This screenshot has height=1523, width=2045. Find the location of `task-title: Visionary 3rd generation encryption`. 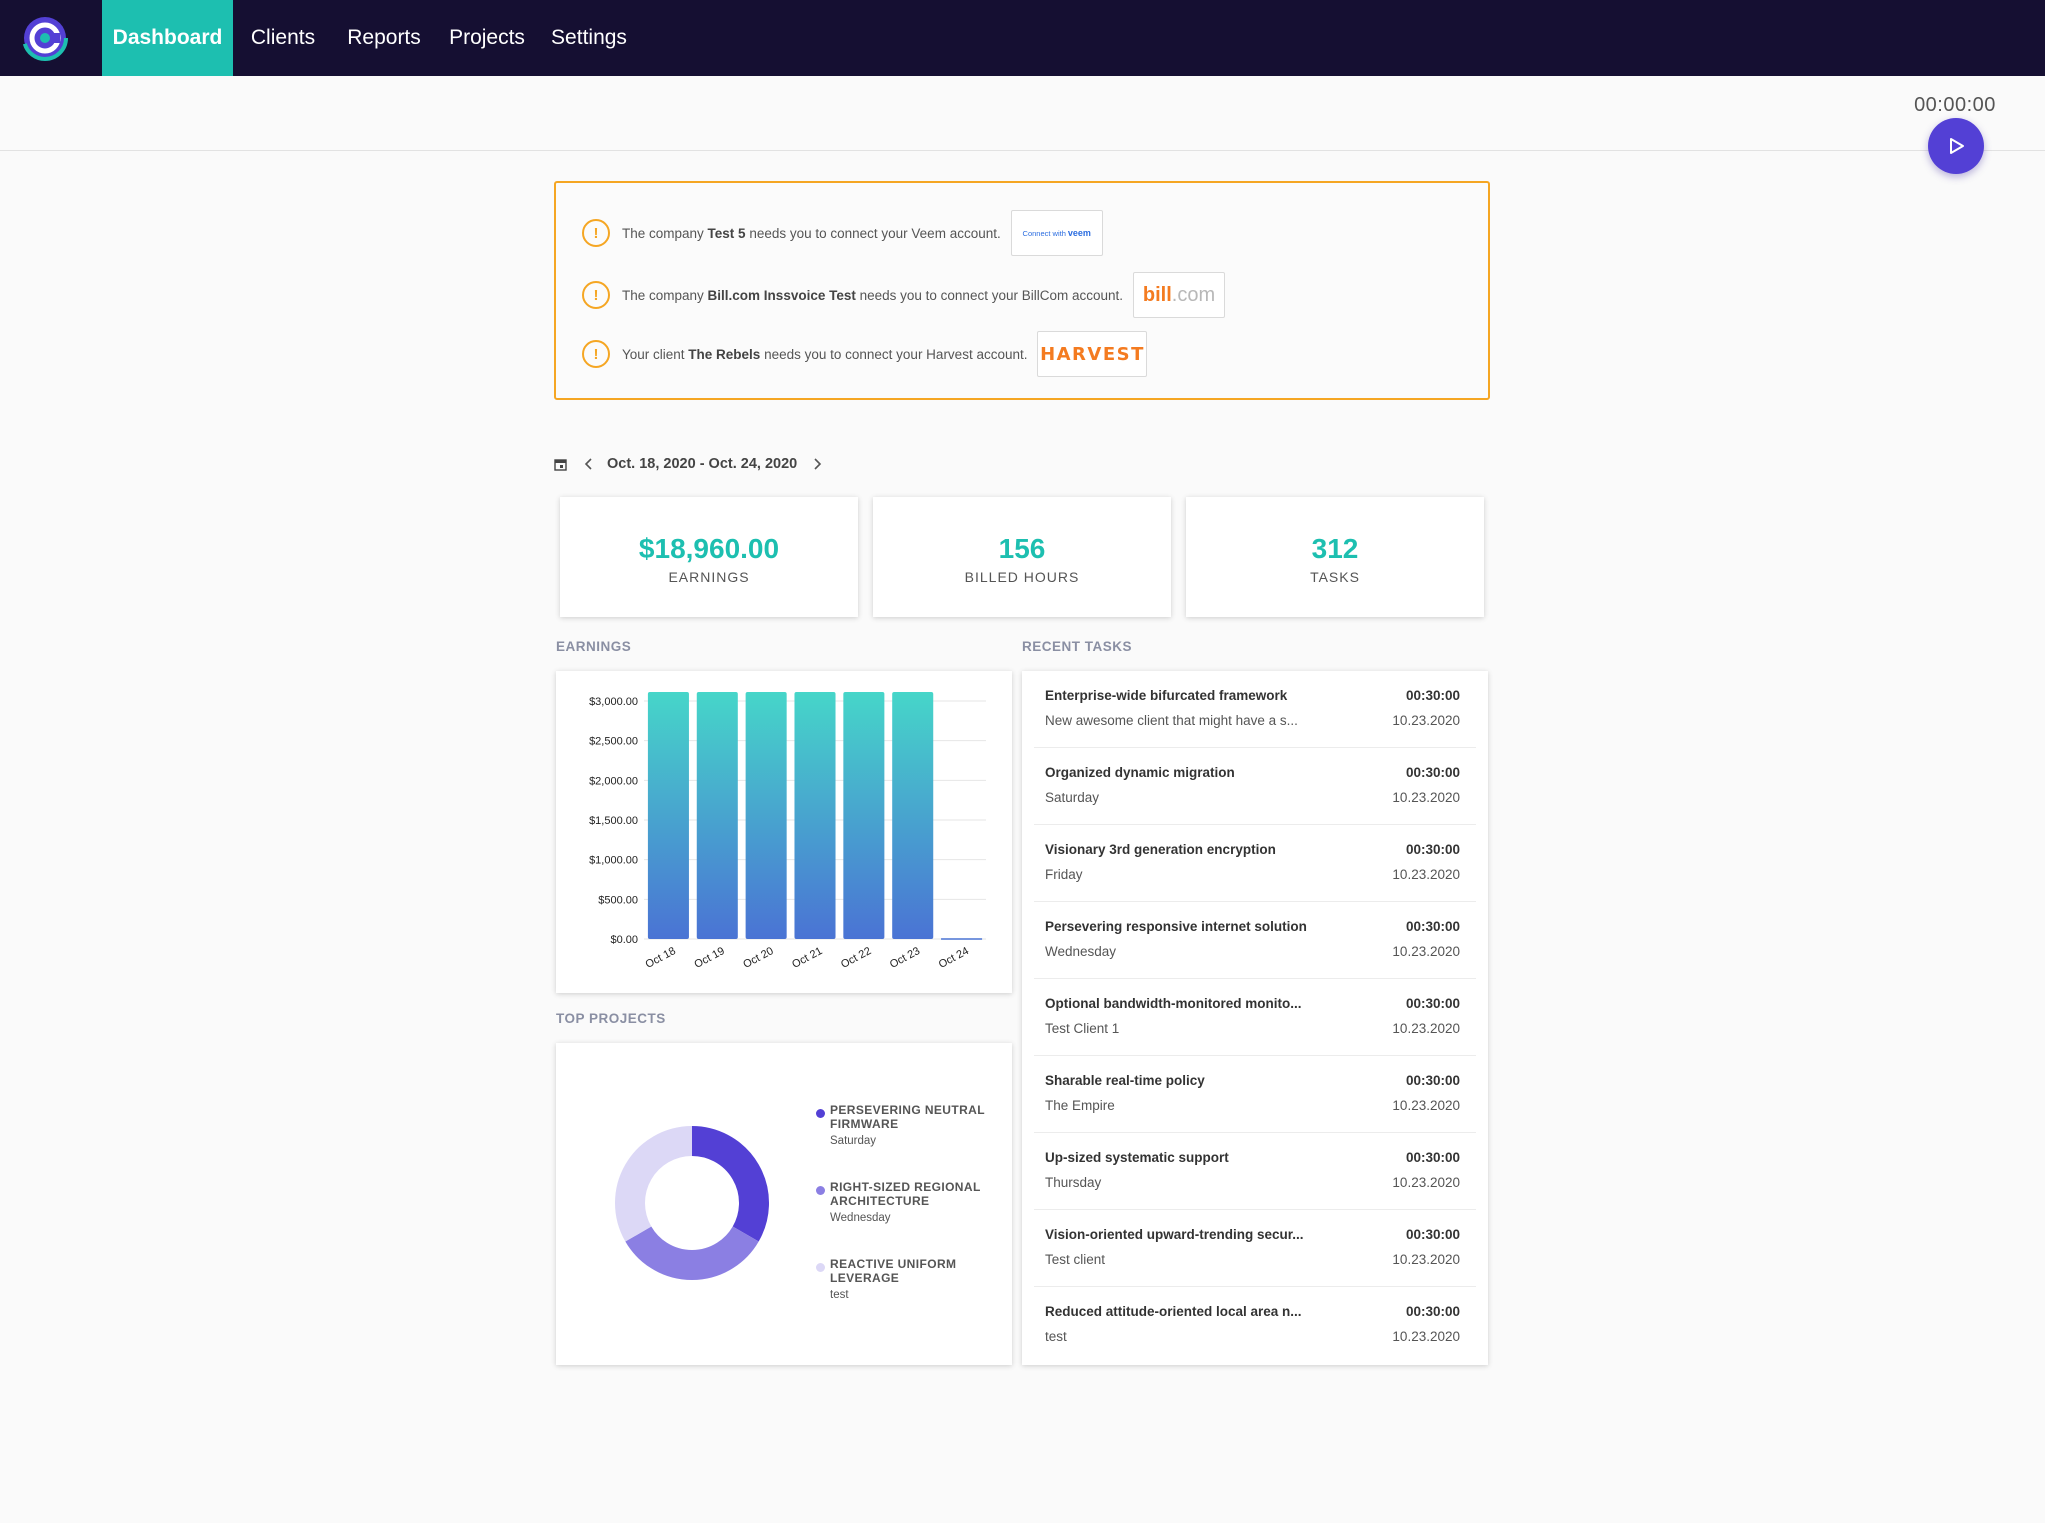

task-title: Visionary 3rd generation encryption is located at coordinates (1160, 849).